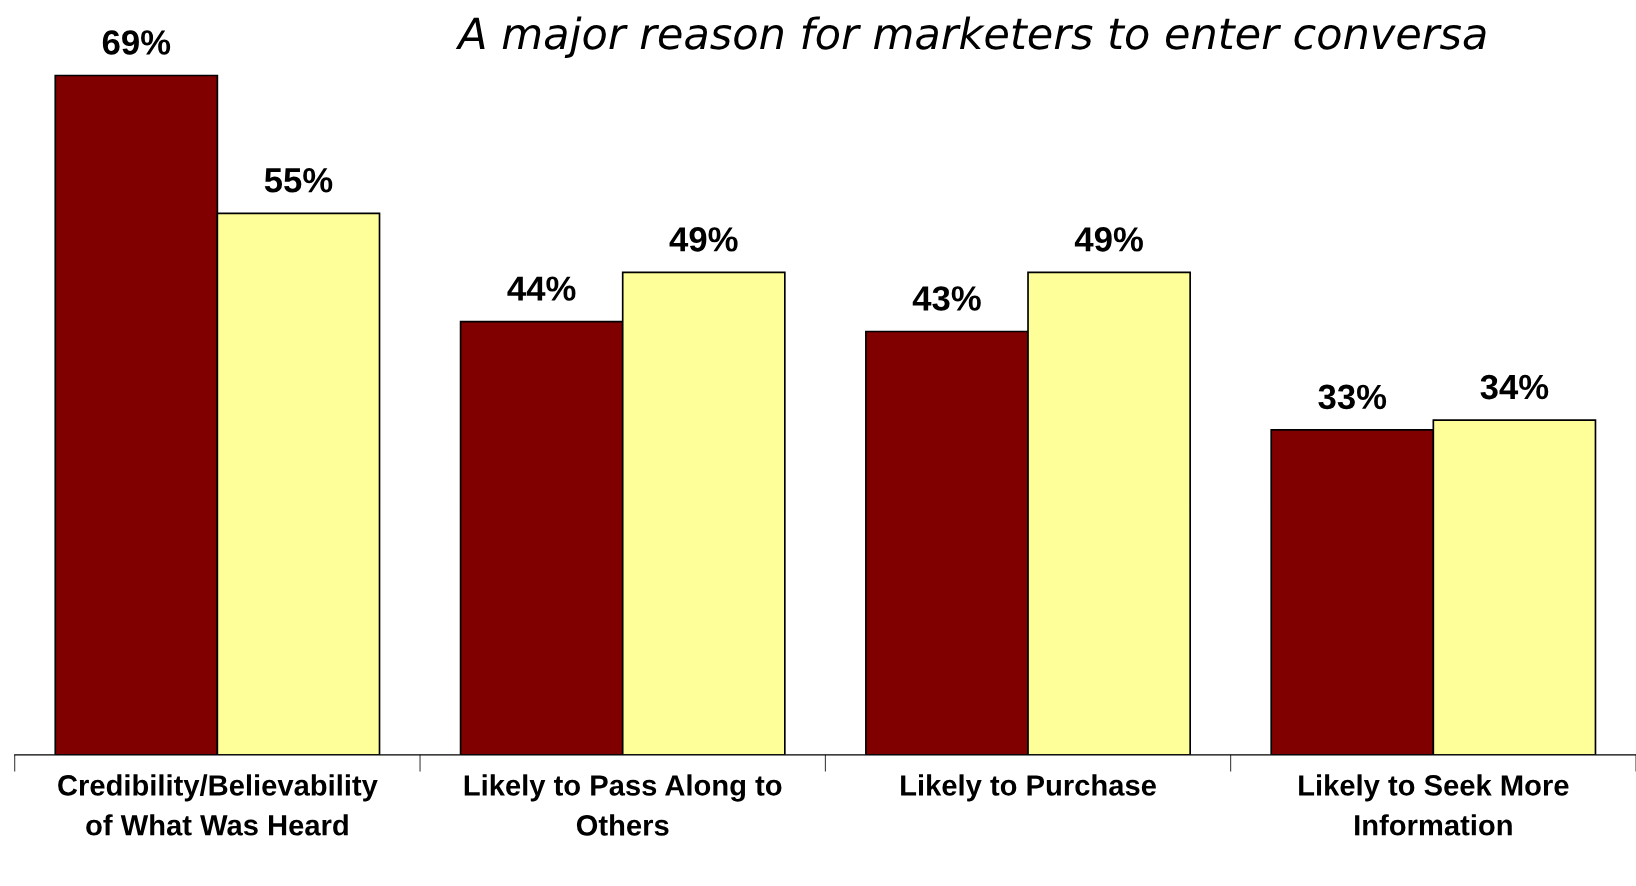 The width and height of the screenshot is (1636, 886). Describe the element at coordinates (623, 805) in the screenshot. I see `x-tick-label: Likely to Pass Along to Others` at that location.